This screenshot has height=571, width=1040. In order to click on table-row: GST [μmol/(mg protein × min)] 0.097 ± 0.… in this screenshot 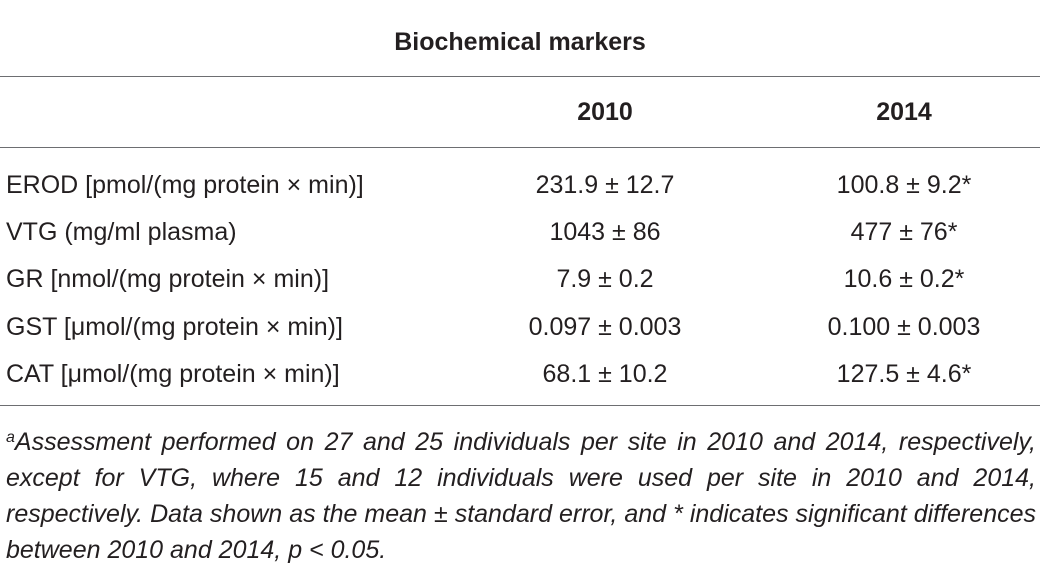, I will do `click(520, 336)`.